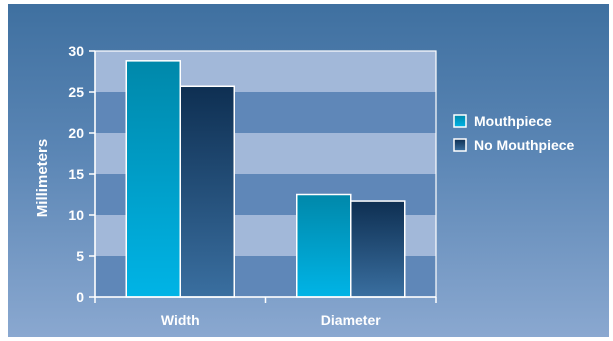  What do you see at coordinates (80, 297) in the screenshot?
I see `y-tick-label: 0` at bounding box center [80, 297].